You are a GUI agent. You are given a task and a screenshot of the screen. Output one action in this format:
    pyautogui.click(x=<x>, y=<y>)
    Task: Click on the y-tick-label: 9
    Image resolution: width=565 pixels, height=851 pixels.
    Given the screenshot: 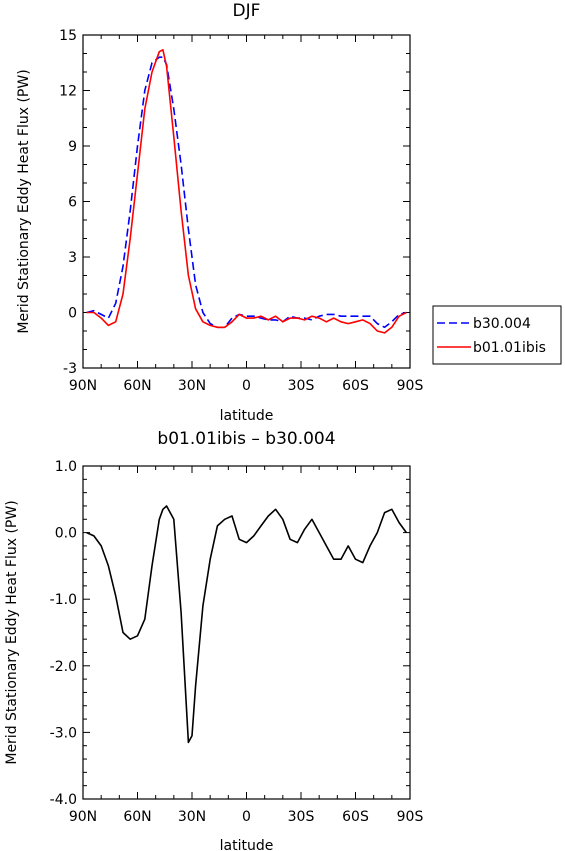 What is the action you would take?
    pyautogui.click(x=72, y=147)
    